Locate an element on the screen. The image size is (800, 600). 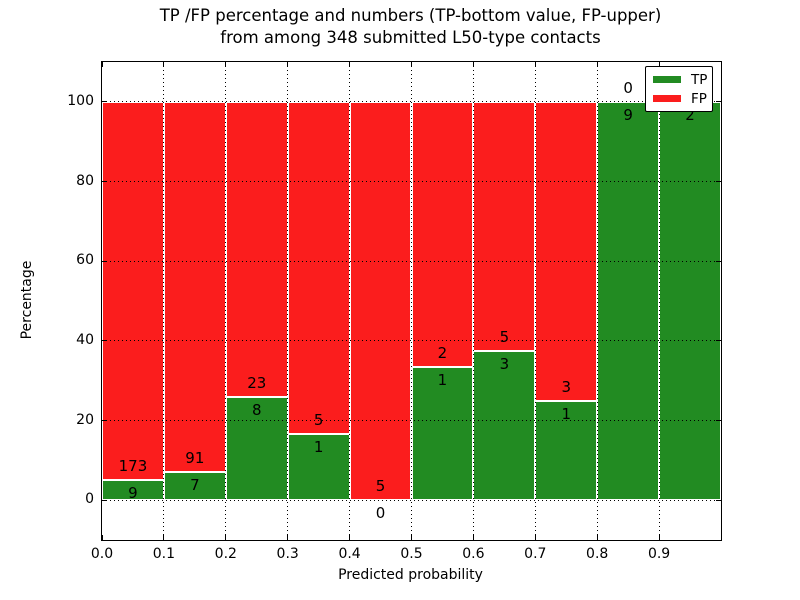
fp-color-swatch is located at coordinates (667, 98).